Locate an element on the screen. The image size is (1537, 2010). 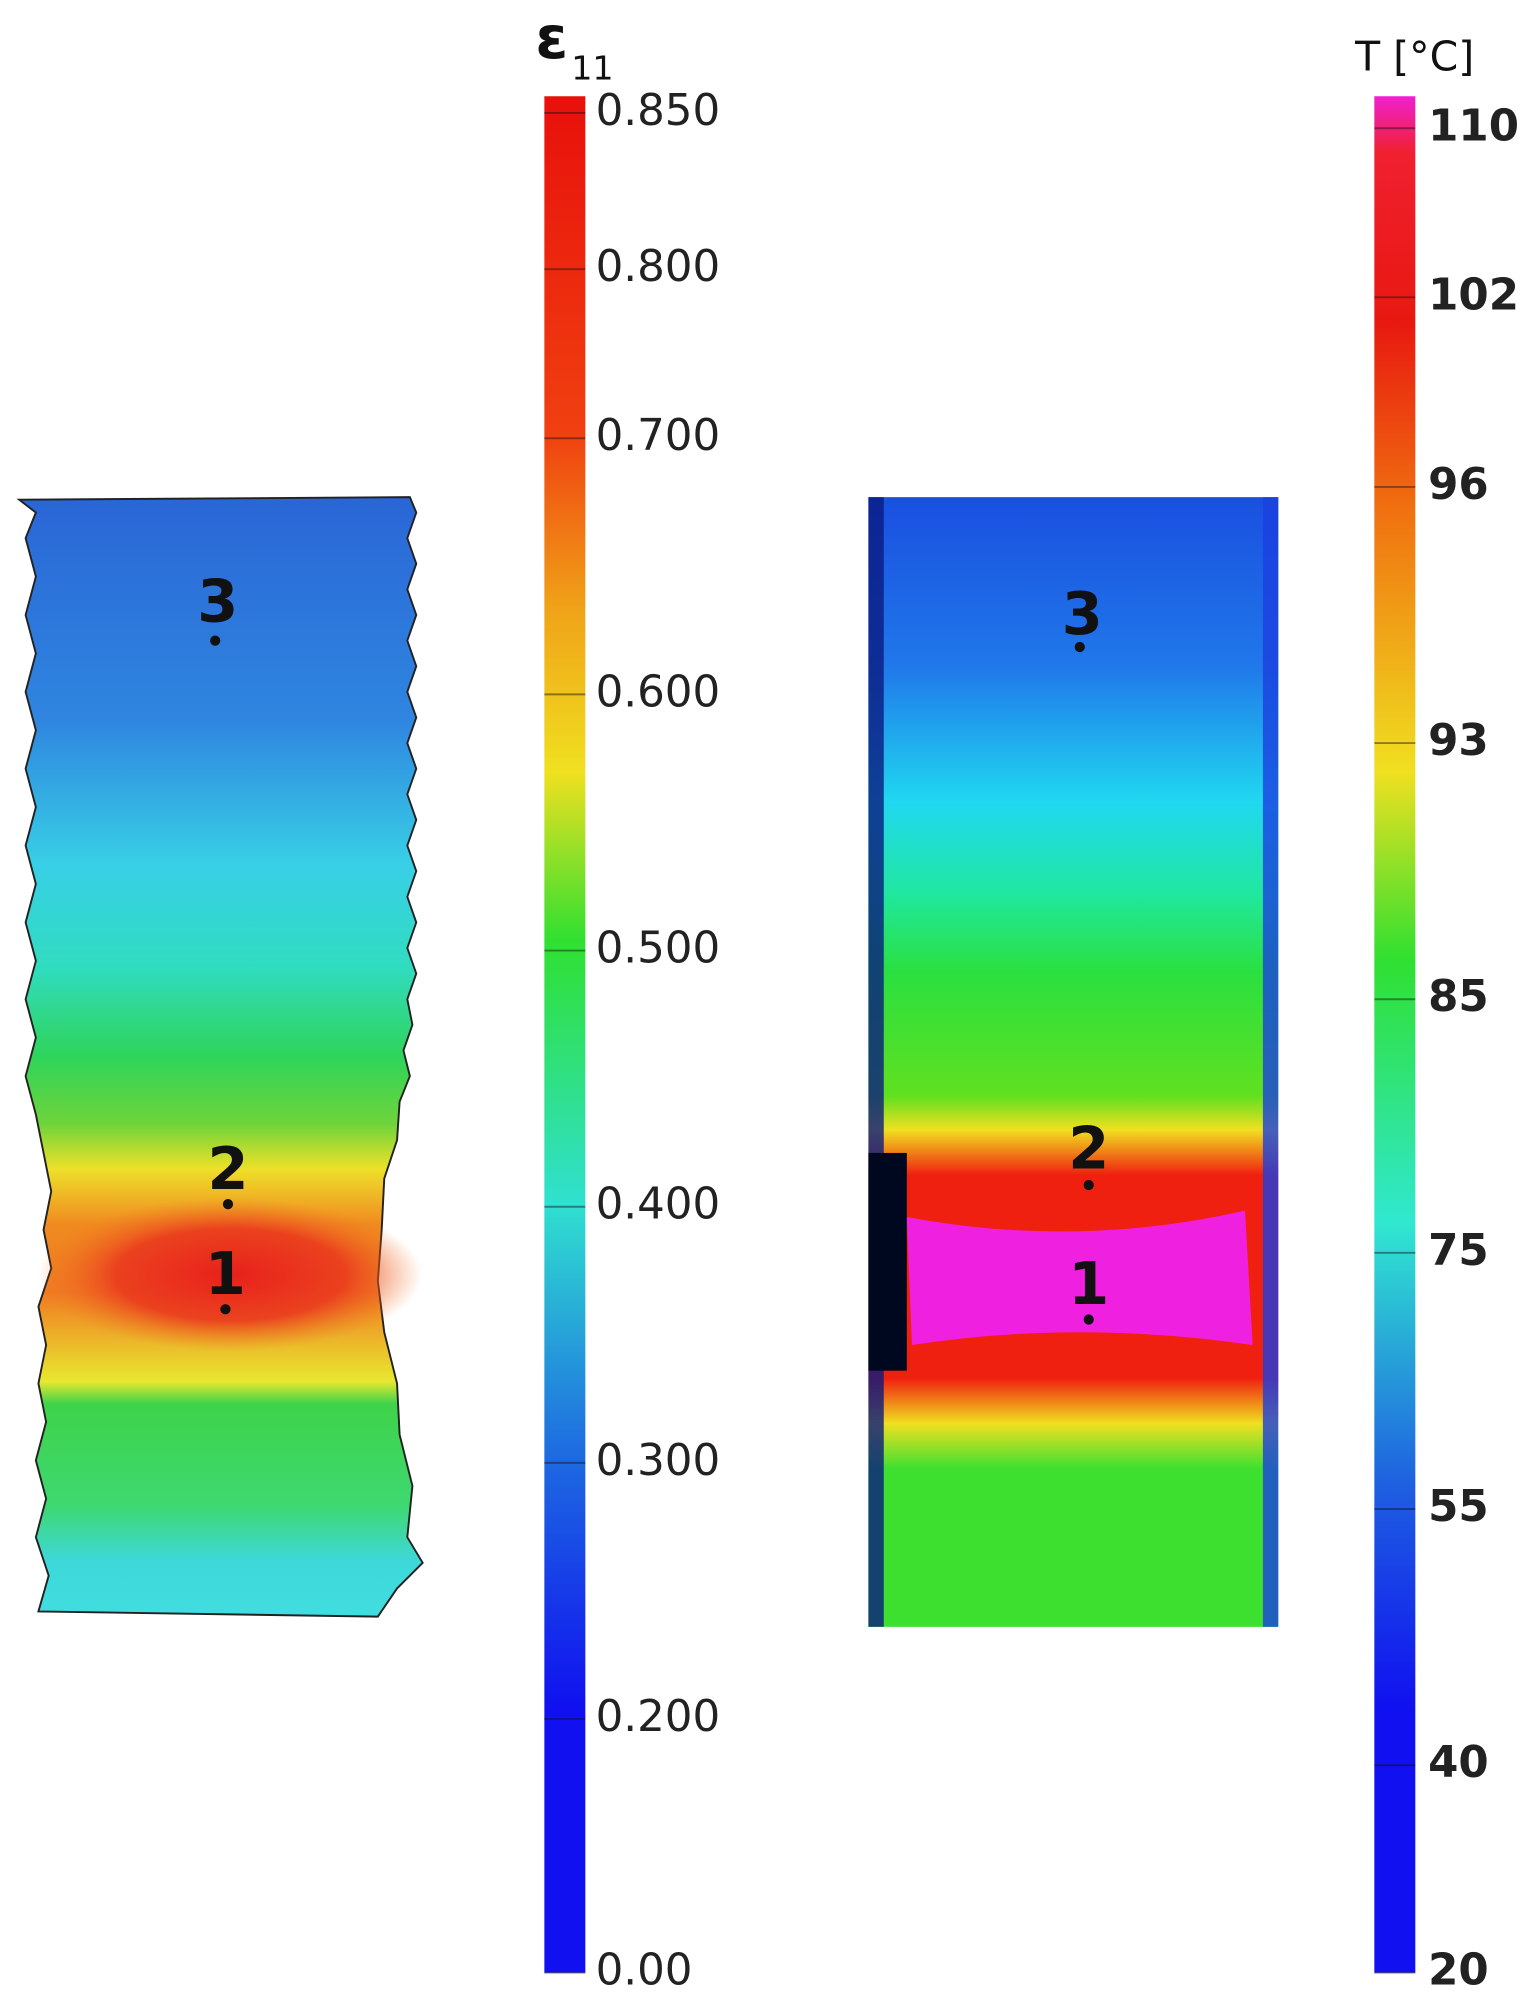
colorbar-title: T [°C] is located at coordinates (1414, 57).